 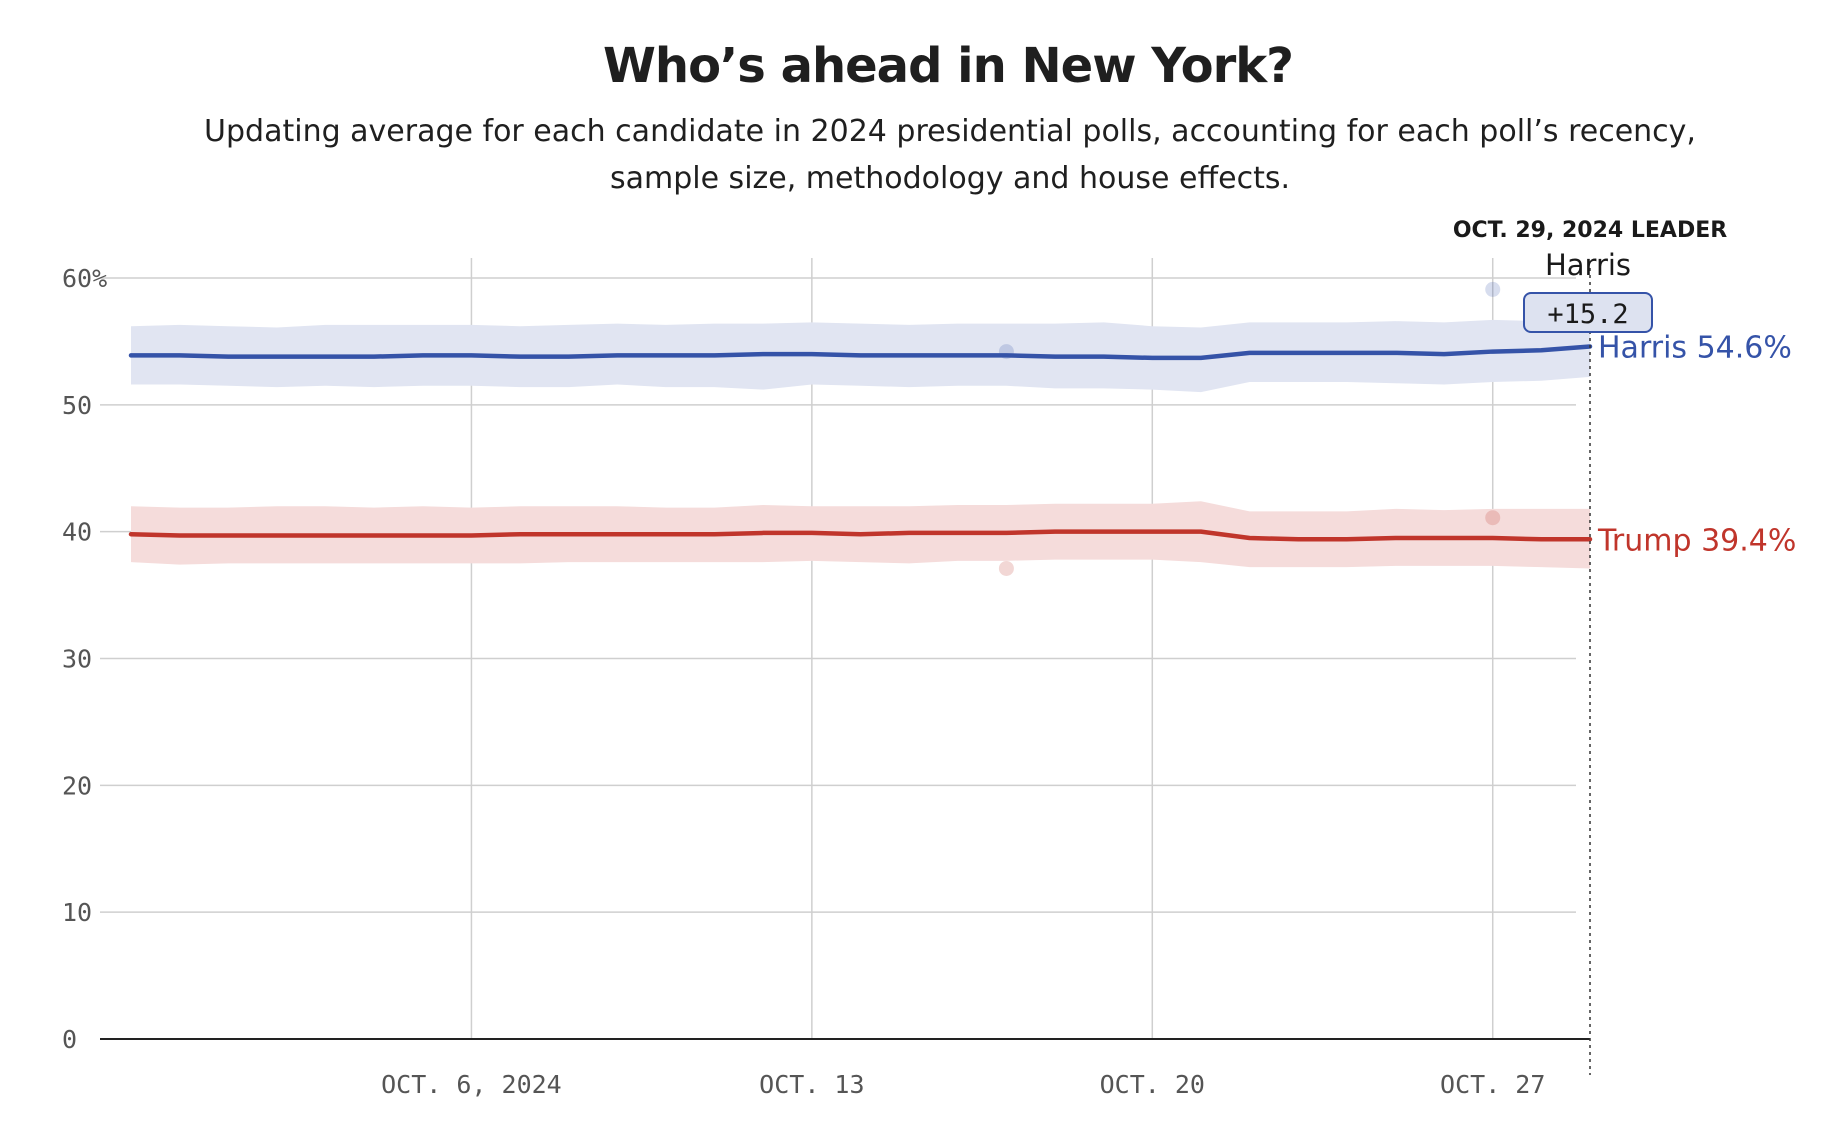 What do you see at coordinates (948, 66) in the screenshot?
I see `chart-title: Who’s ahead in New York?` at bounding box center [948, 66].